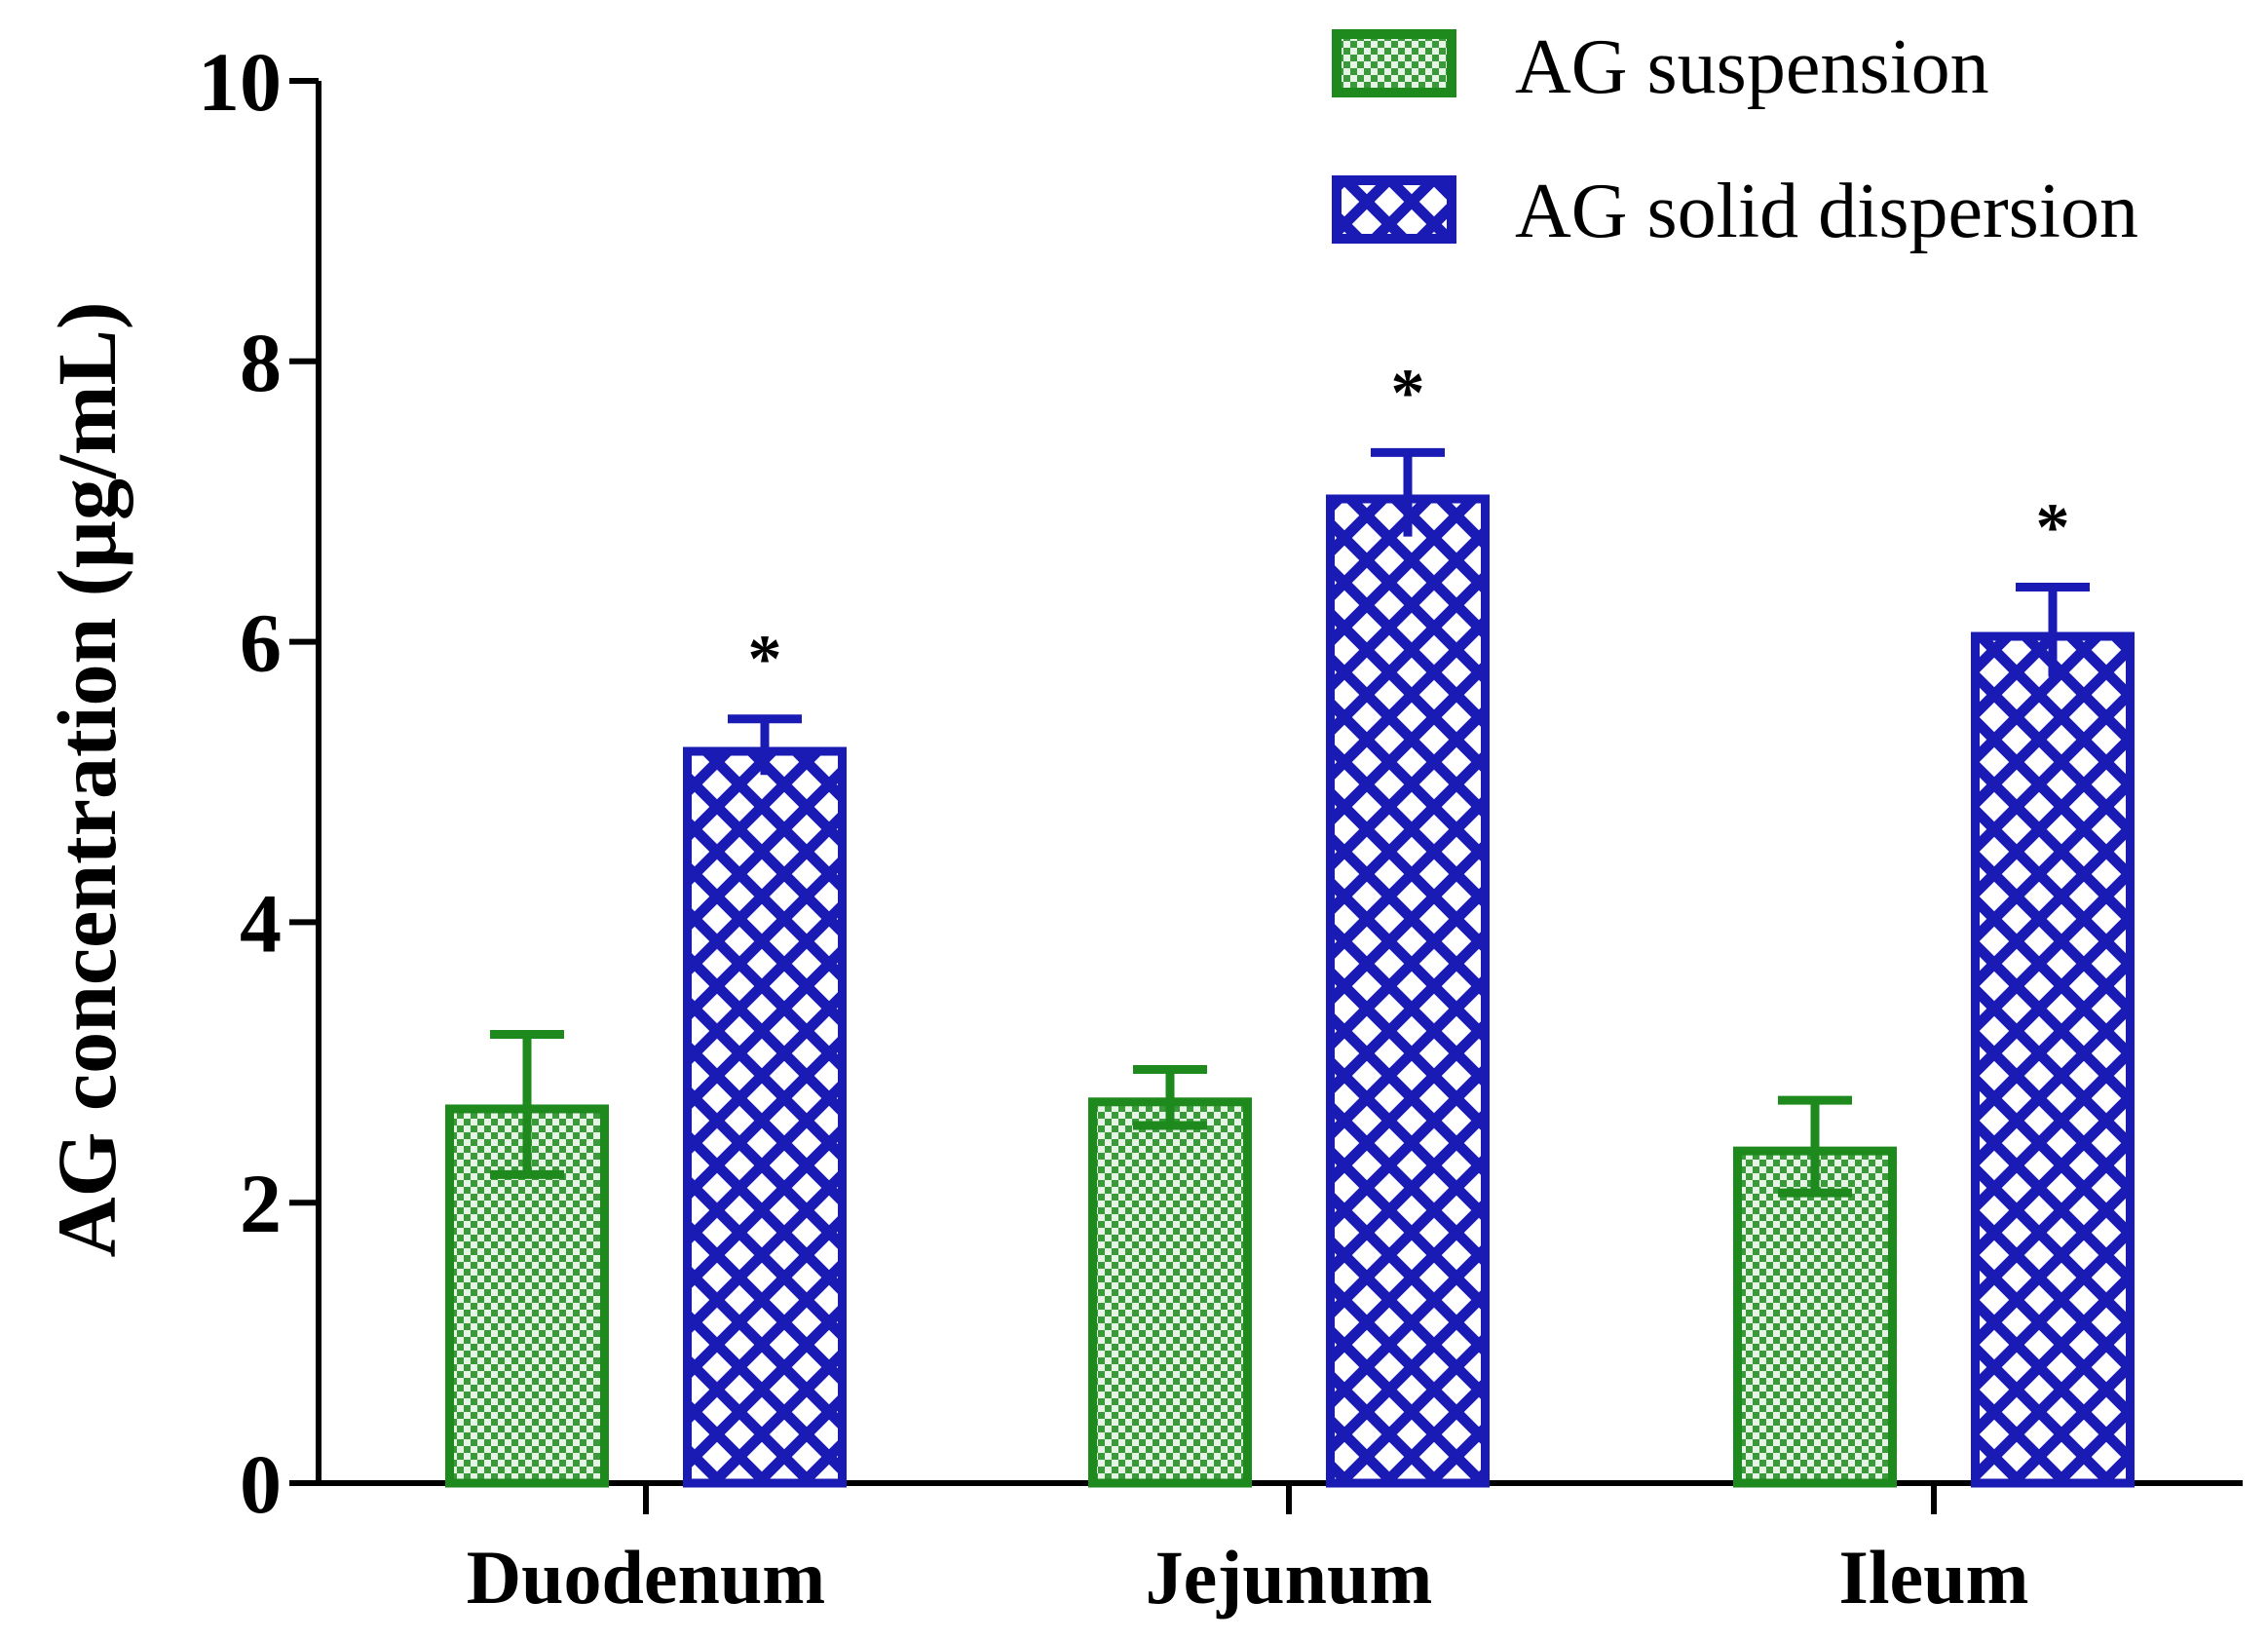 The height and width of the screenshot is (1640, 2268). Describe the element at coordinates (1752, 67) in the screenshot. I see `legend-label-suspension: AG suspension` at that location.